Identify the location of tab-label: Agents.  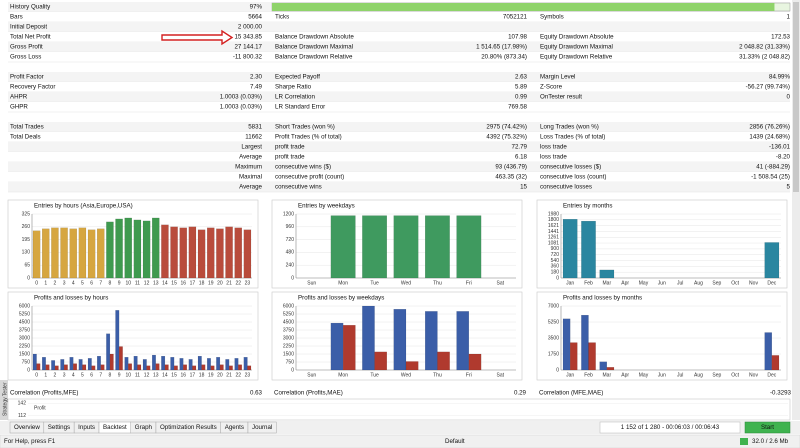
(234, 427).